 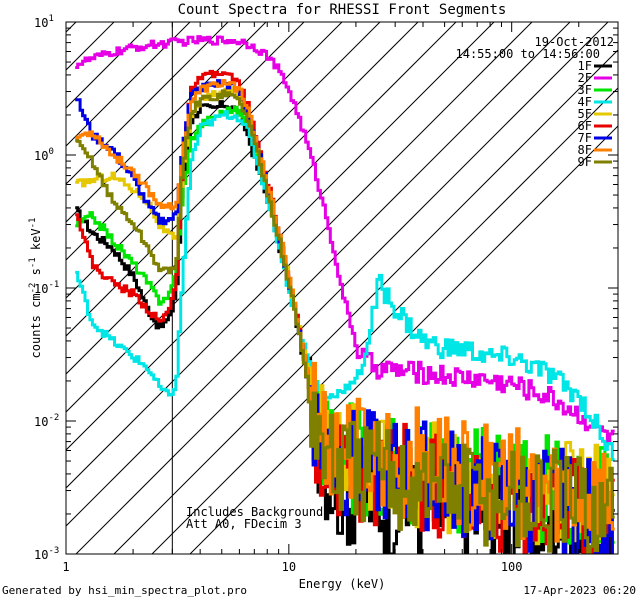 What do you see at coordinates (46, 421) in the screenshot?
I see `y-tick-label: 10⁻²` at bounding box center [46, 421].